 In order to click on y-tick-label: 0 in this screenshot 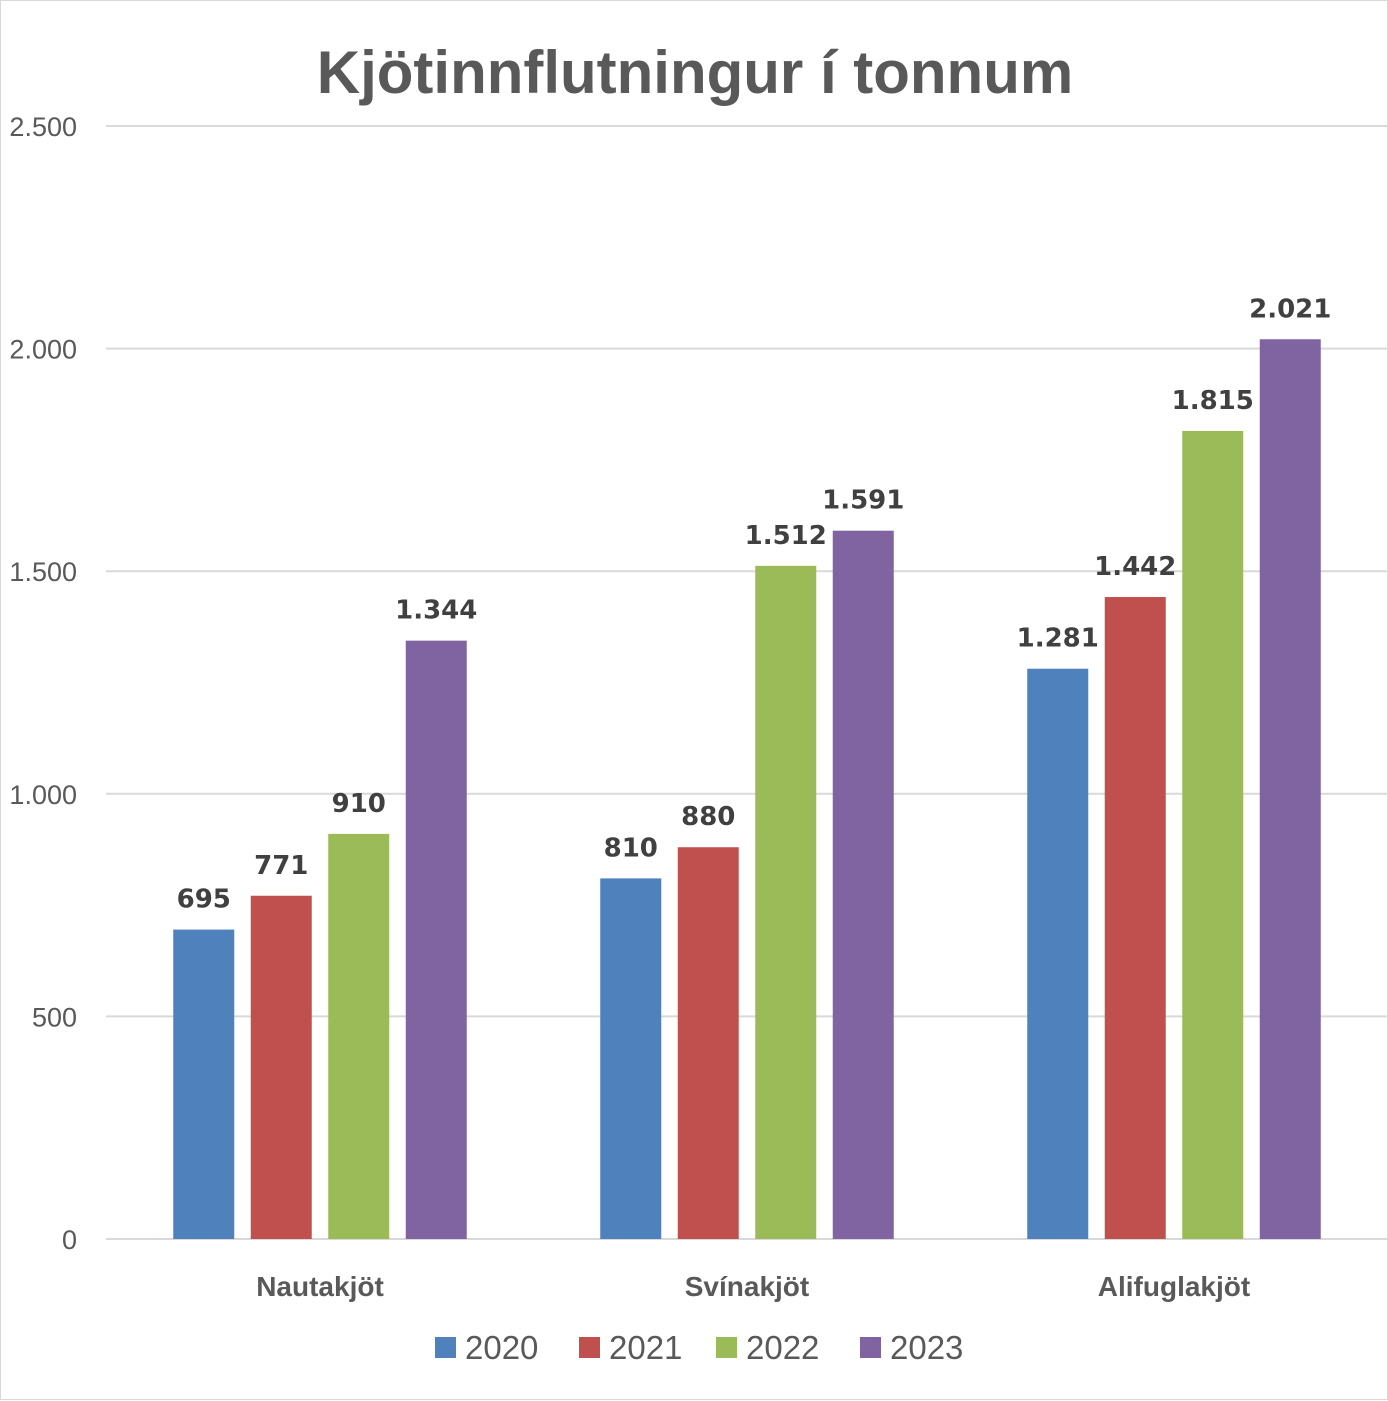, I will do `click(69, 1240)`.